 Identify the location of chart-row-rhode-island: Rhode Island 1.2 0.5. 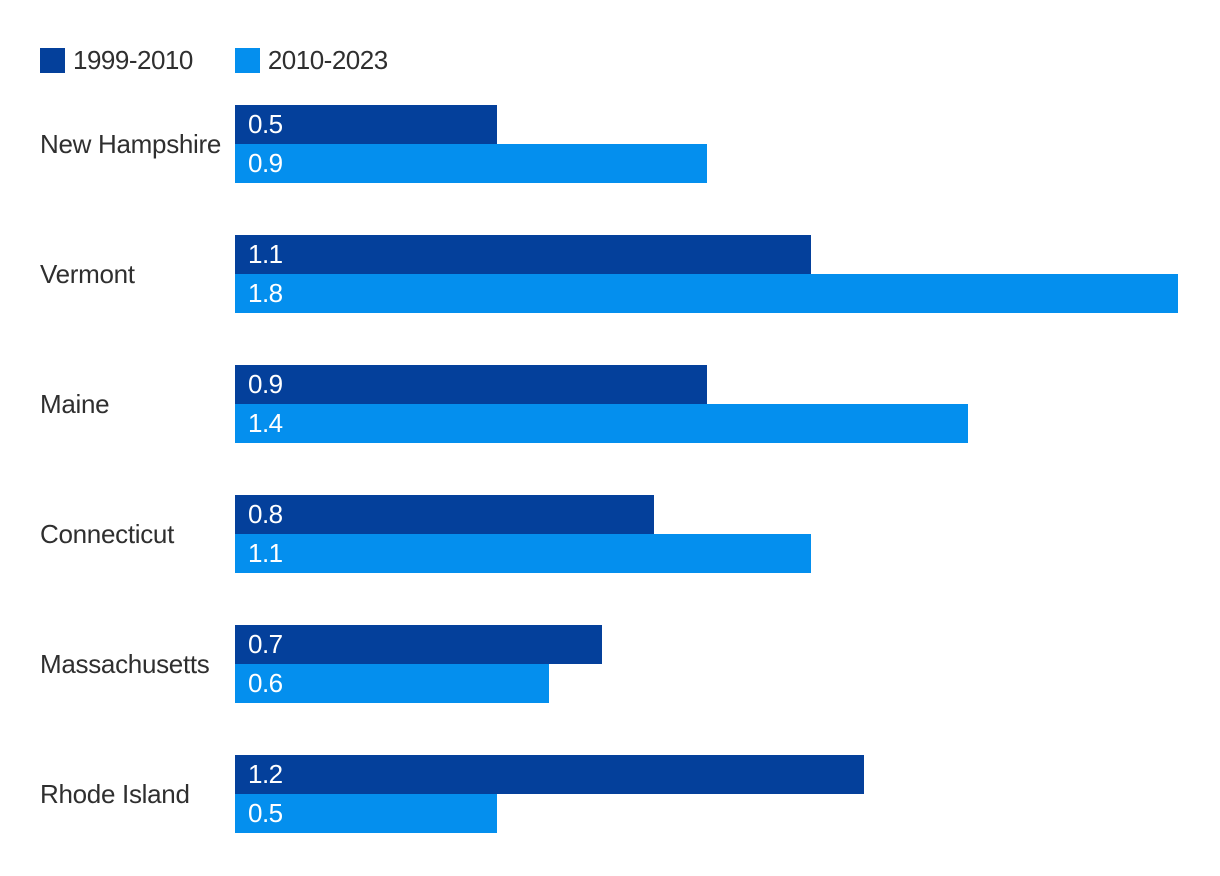
(630, 794).